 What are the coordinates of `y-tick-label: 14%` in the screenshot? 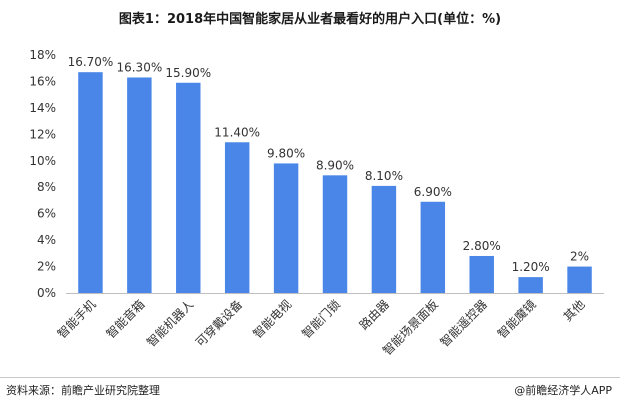 It's located at (42, 108).